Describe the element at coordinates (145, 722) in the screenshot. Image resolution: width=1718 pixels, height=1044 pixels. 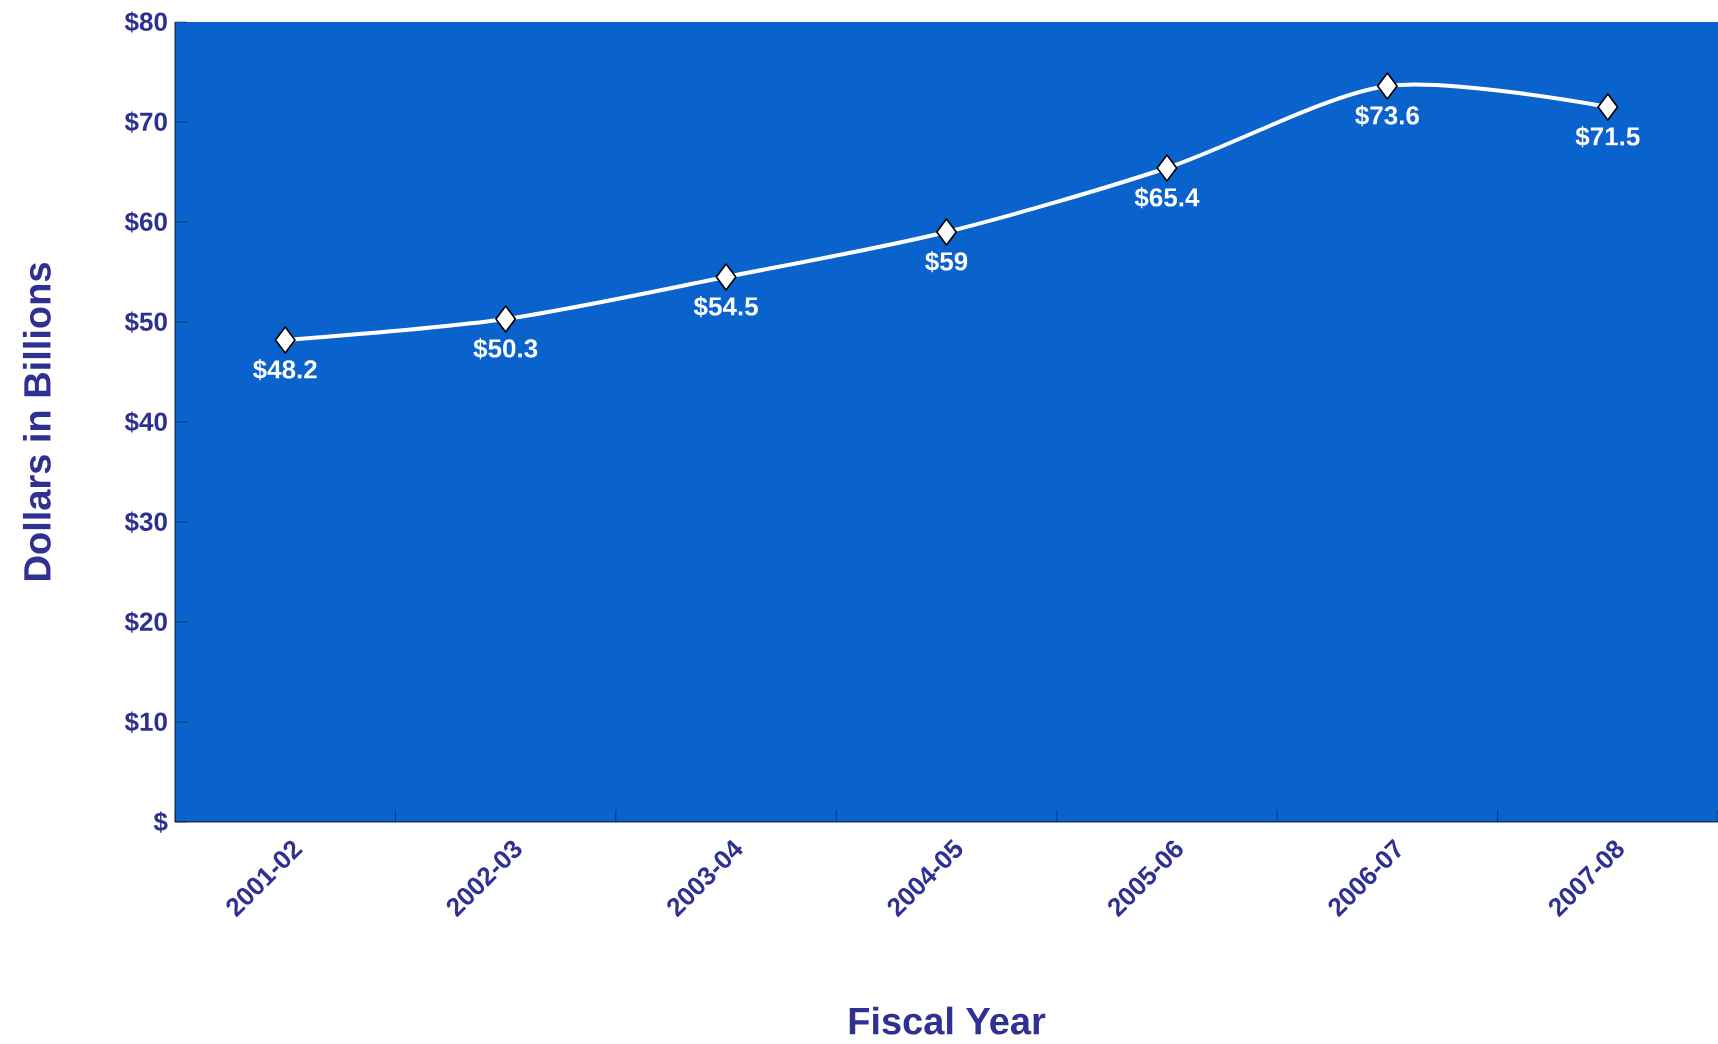
I see `y-tick-label: $10` at that location.